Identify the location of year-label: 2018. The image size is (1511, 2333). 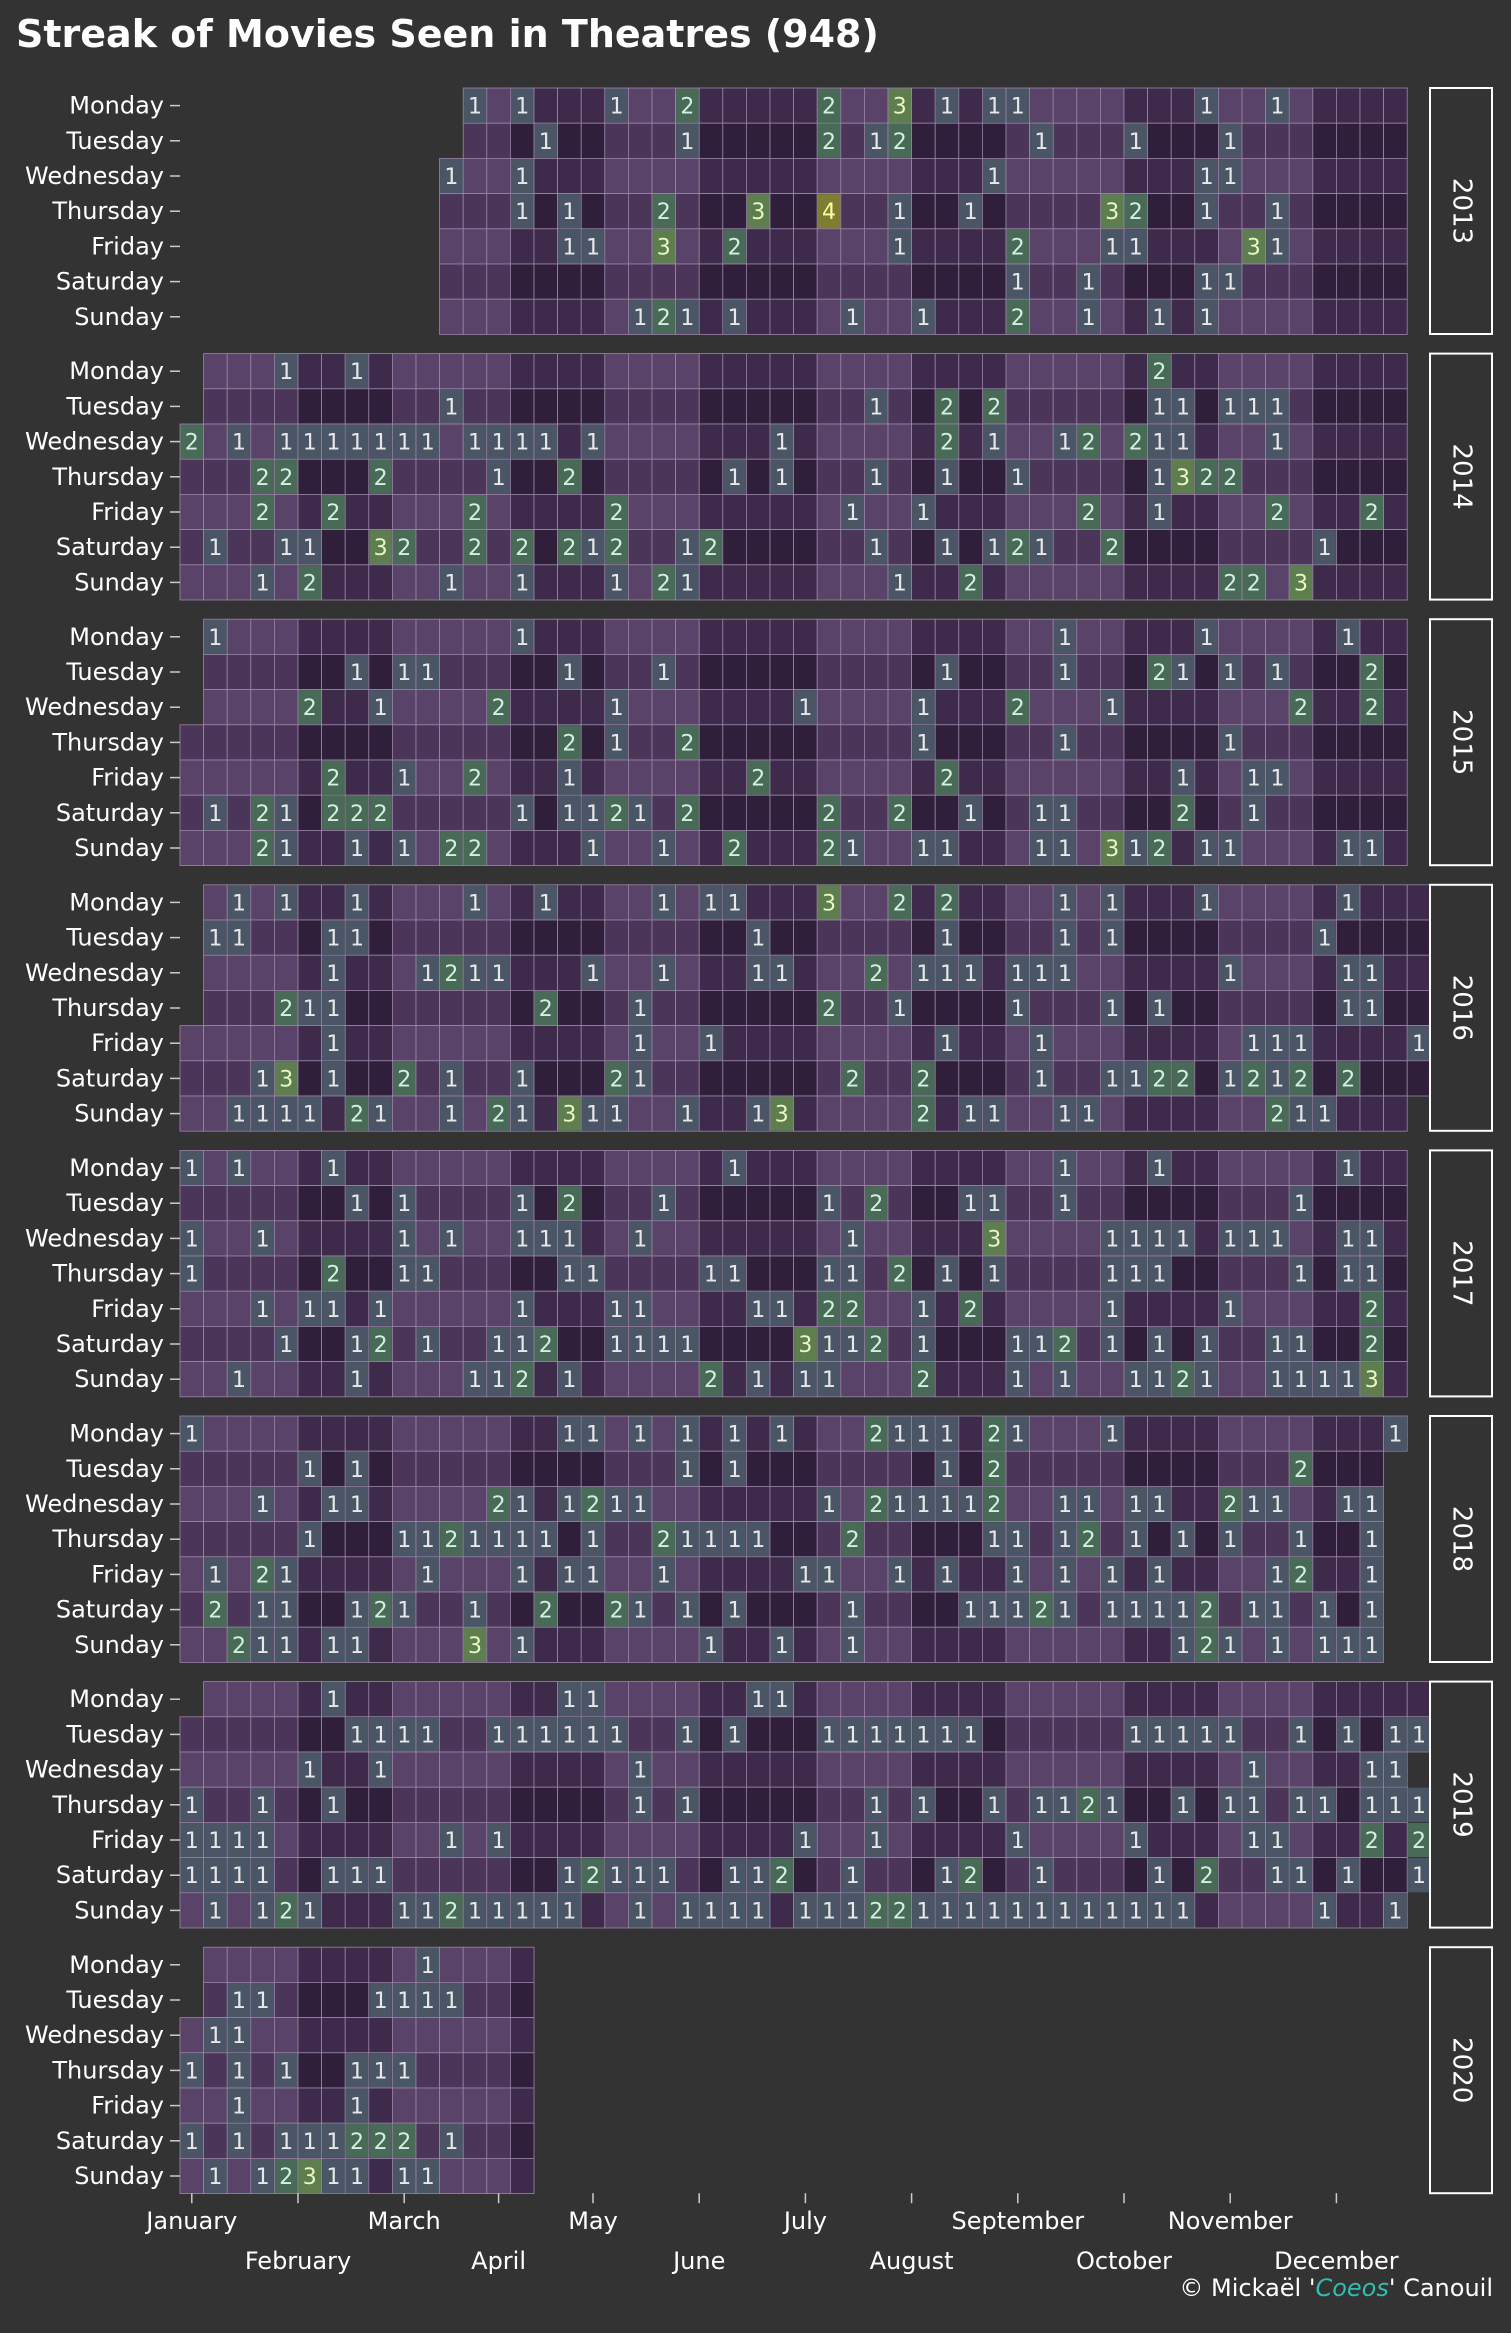
(1462, 1539).